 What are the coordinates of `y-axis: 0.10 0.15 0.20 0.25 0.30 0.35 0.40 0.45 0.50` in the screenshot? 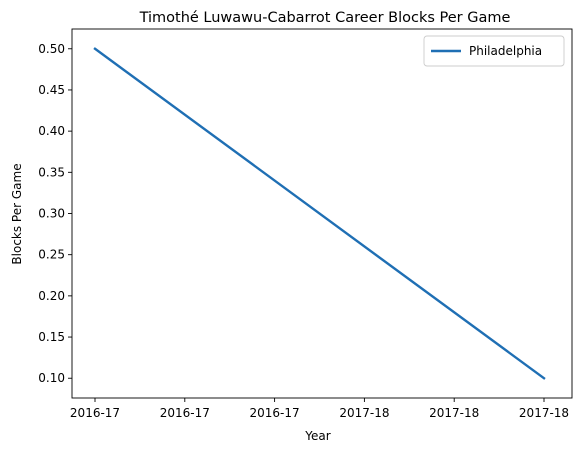 It's located at (55, 213).